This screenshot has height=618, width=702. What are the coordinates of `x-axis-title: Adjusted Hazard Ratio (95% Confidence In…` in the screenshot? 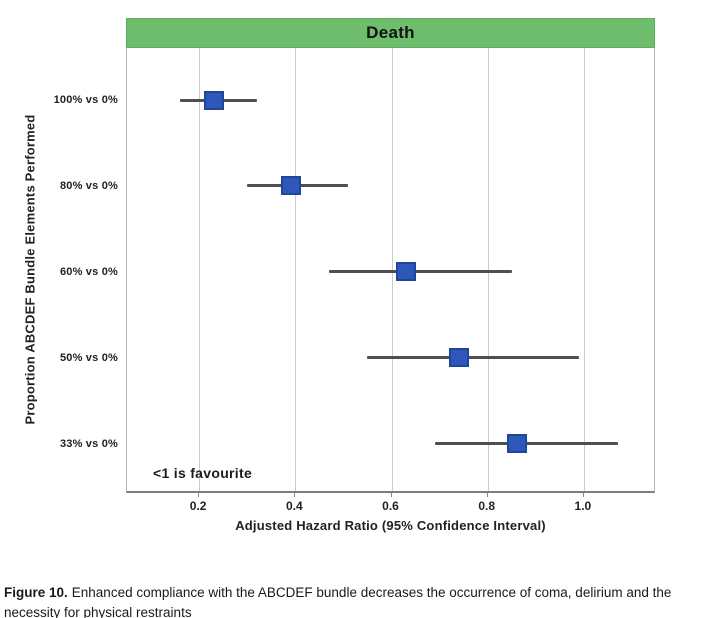 It's located at (390, 525).